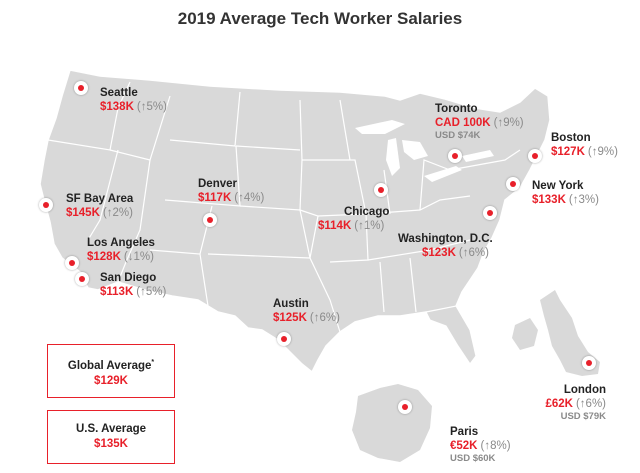 The width and height of the screenshot is (640, 473). Describe the element at coordinates (117, 107) in the screenshot. I see `city-salary: $138K` at that location.